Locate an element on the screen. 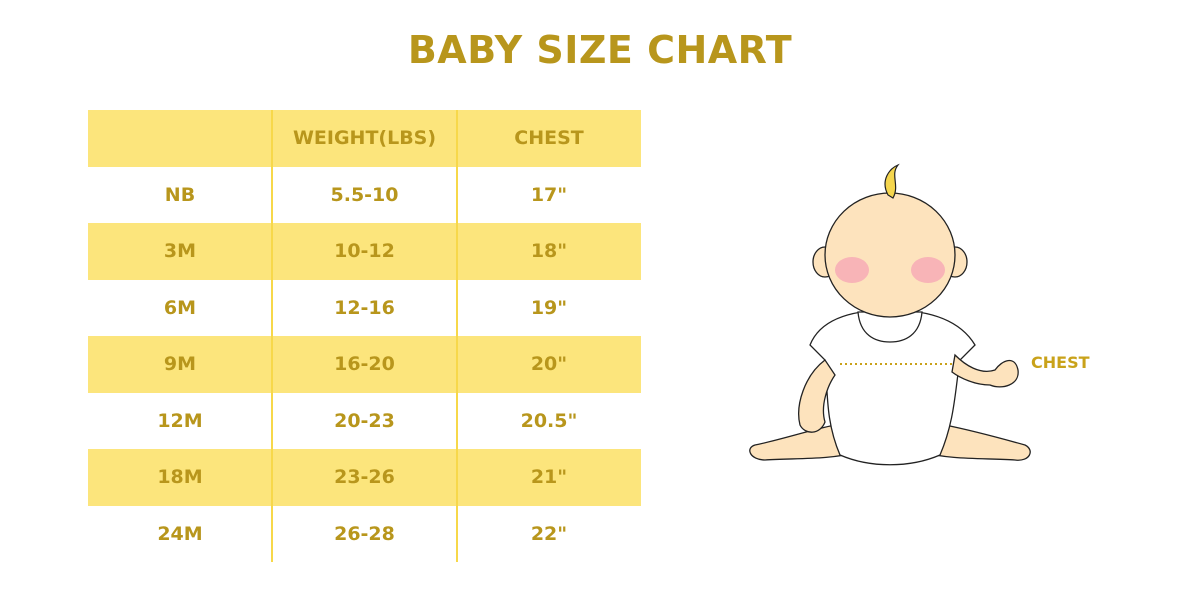 This screenshot has width=1200, height=600. table-header-row: WEIGHT(LBS) CHEST is located at coordinates (364, 138).